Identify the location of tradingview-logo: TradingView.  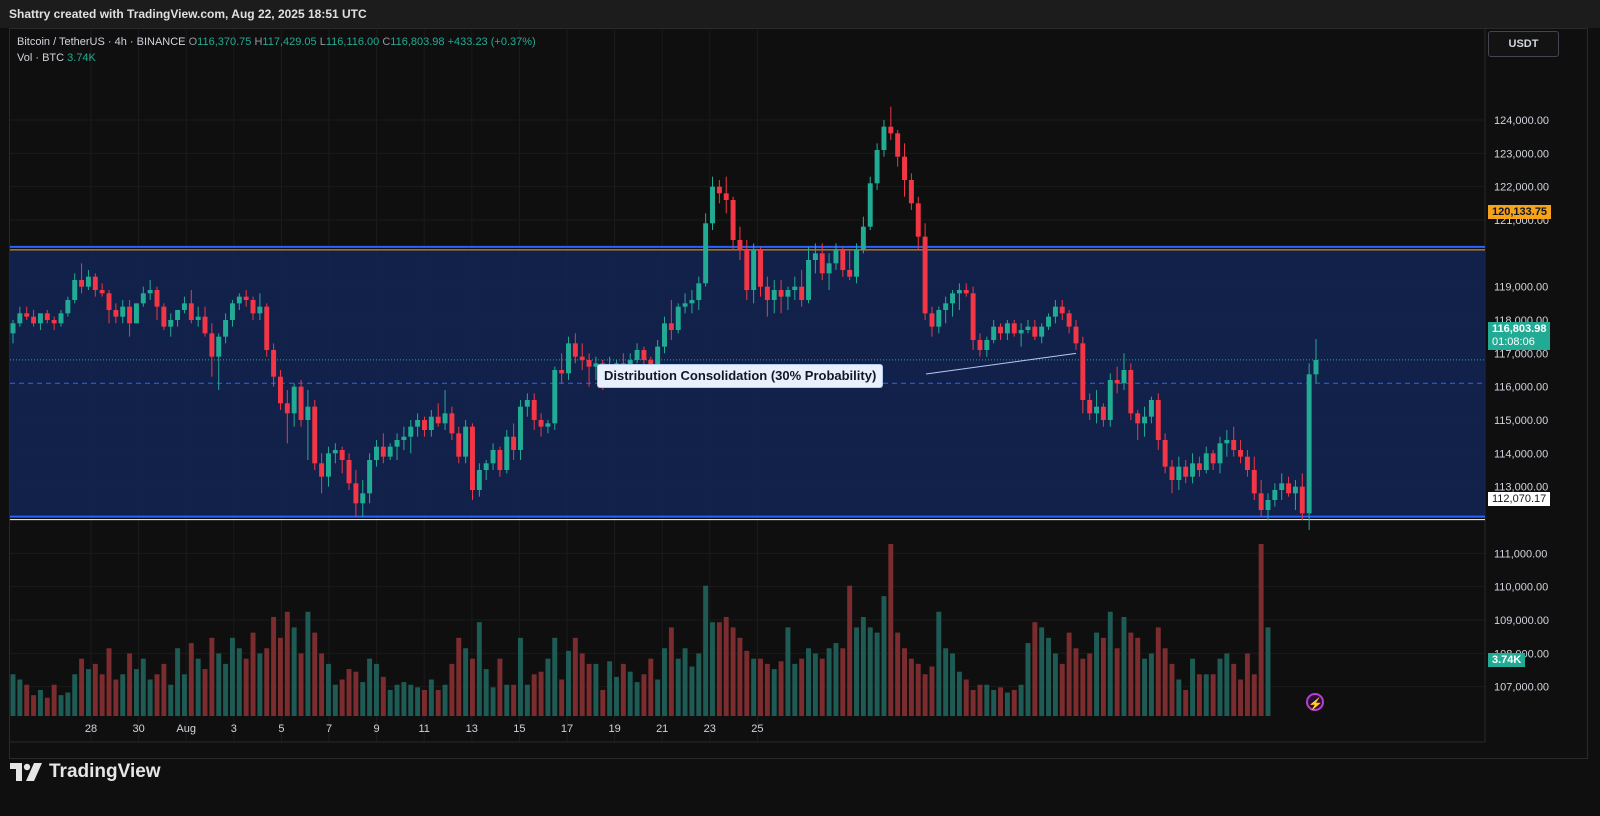
(85, 772).